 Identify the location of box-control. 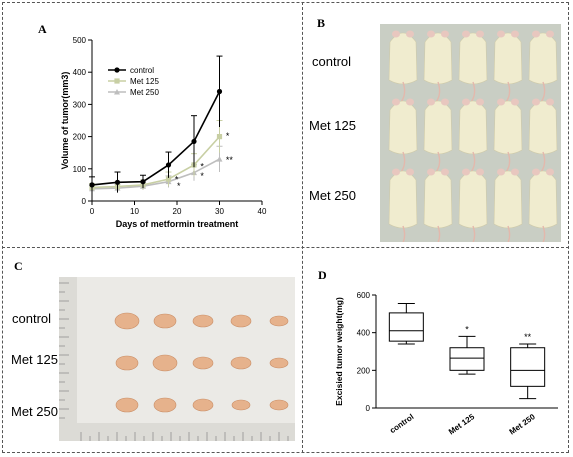
(406, 327).